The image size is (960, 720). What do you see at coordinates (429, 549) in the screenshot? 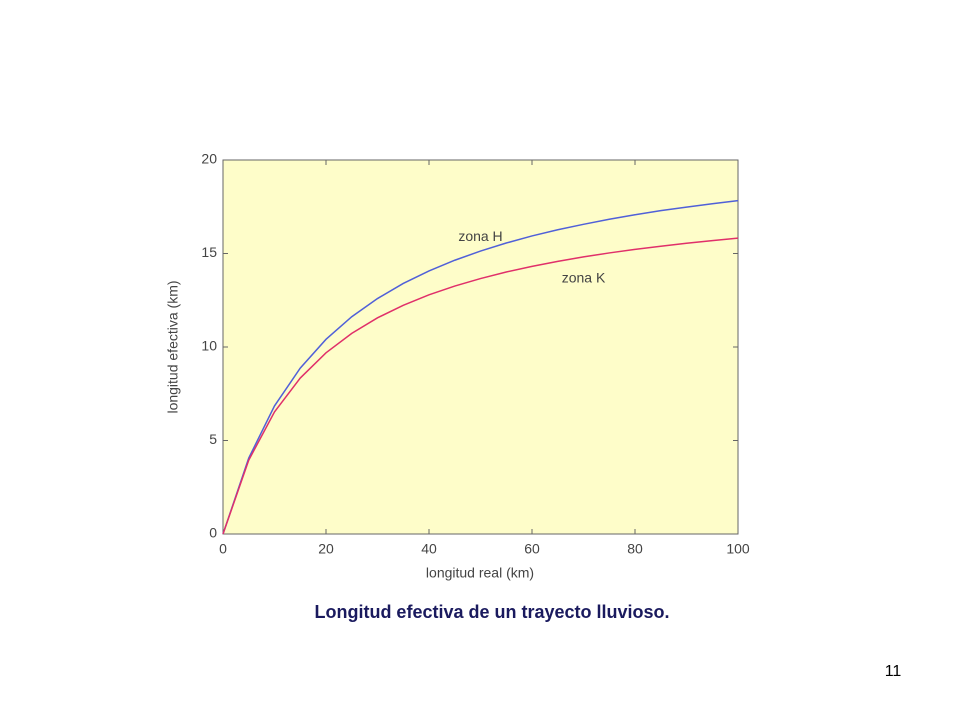
I see `x-tick-label: 40` at bounding box center [429, 549].